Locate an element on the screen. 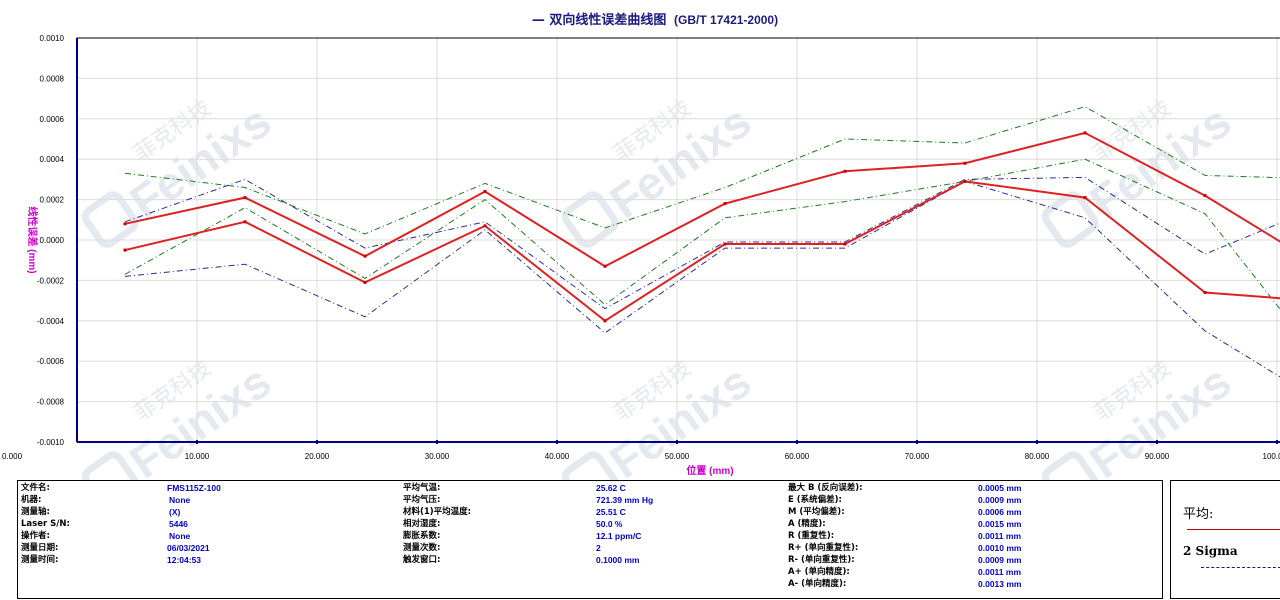 The width and height of the screenshot is (1280, 600). info-value: 0.0005 mm is located at coordinates (1000, 488).